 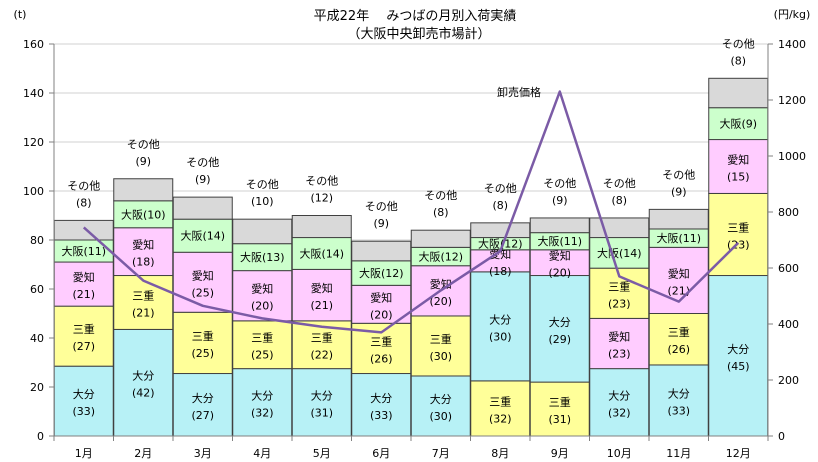 What do you see at coordinates (262, 201) in the screenshot?
I see `segment-value-label: (10)` at bounding box center [262, 201].